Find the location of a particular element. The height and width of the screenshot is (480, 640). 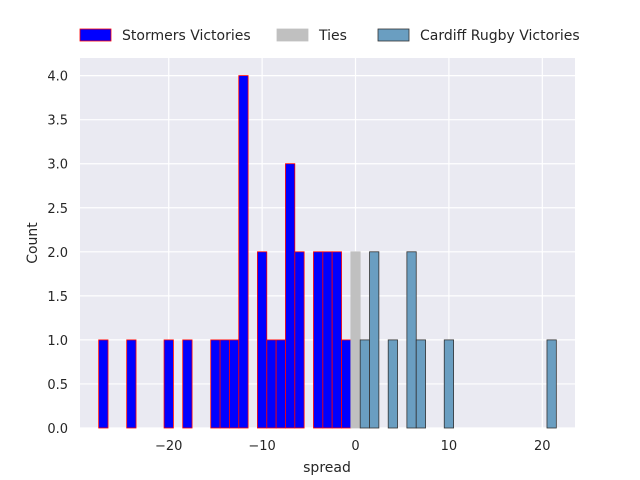

y-tick-label: 4.0 is located at coordinates (57, 77).